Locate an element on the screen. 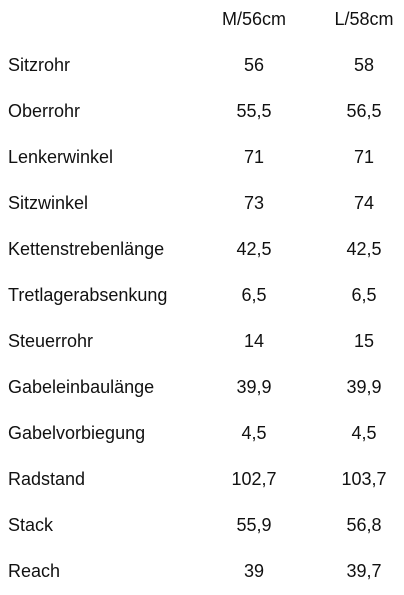  value-m-sitzrohr: 56 is located at coordinates (254, 65).